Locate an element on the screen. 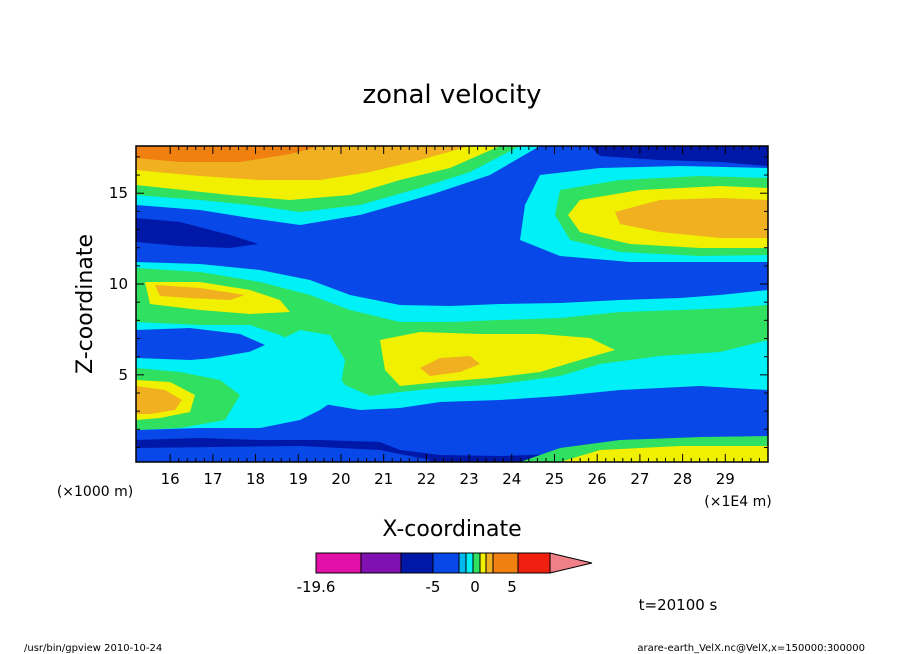 The width and height of the screenshot is (904, 654). footer-right: arare-earth_VelX.nc@VelX,x=150000:300000 is located at coordinates (751, 648).